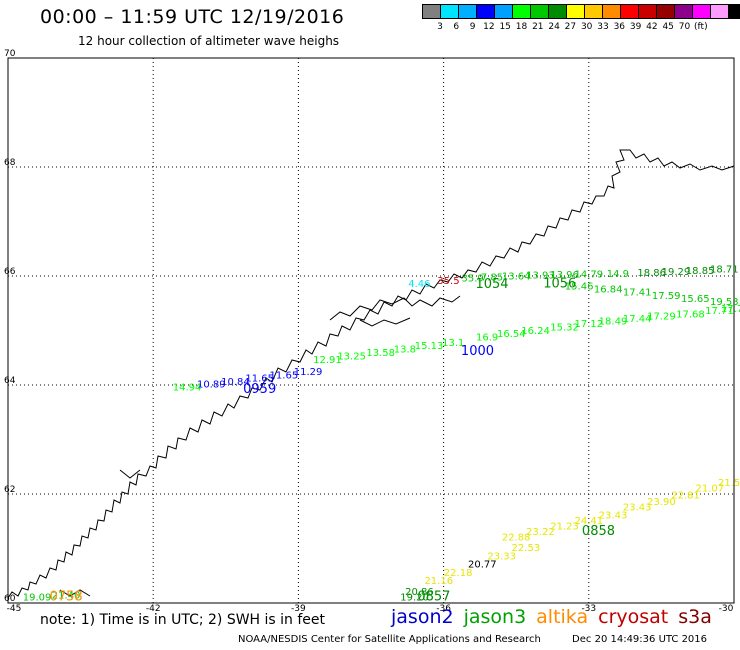 This screenshot has width=740, height=650. I want to click on pass-time-label: 1056, so click(559, 283).